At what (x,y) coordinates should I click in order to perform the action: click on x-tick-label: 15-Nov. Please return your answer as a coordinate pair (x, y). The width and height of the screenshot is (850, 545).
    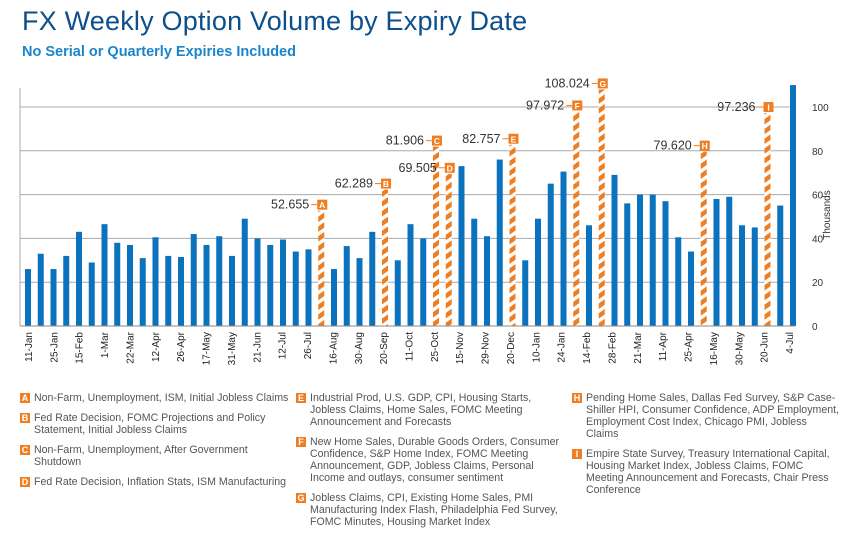
    Looking at the image, I should click on (460, 348).